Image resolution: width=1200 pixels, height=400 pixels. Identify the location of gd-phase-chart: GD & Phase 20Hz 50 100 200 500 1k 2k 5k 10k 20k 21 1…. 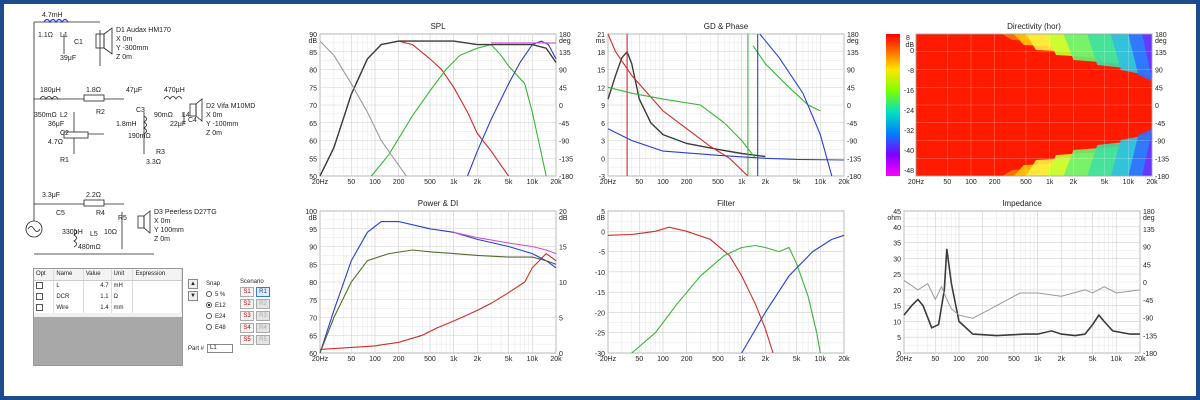
(728, 106).